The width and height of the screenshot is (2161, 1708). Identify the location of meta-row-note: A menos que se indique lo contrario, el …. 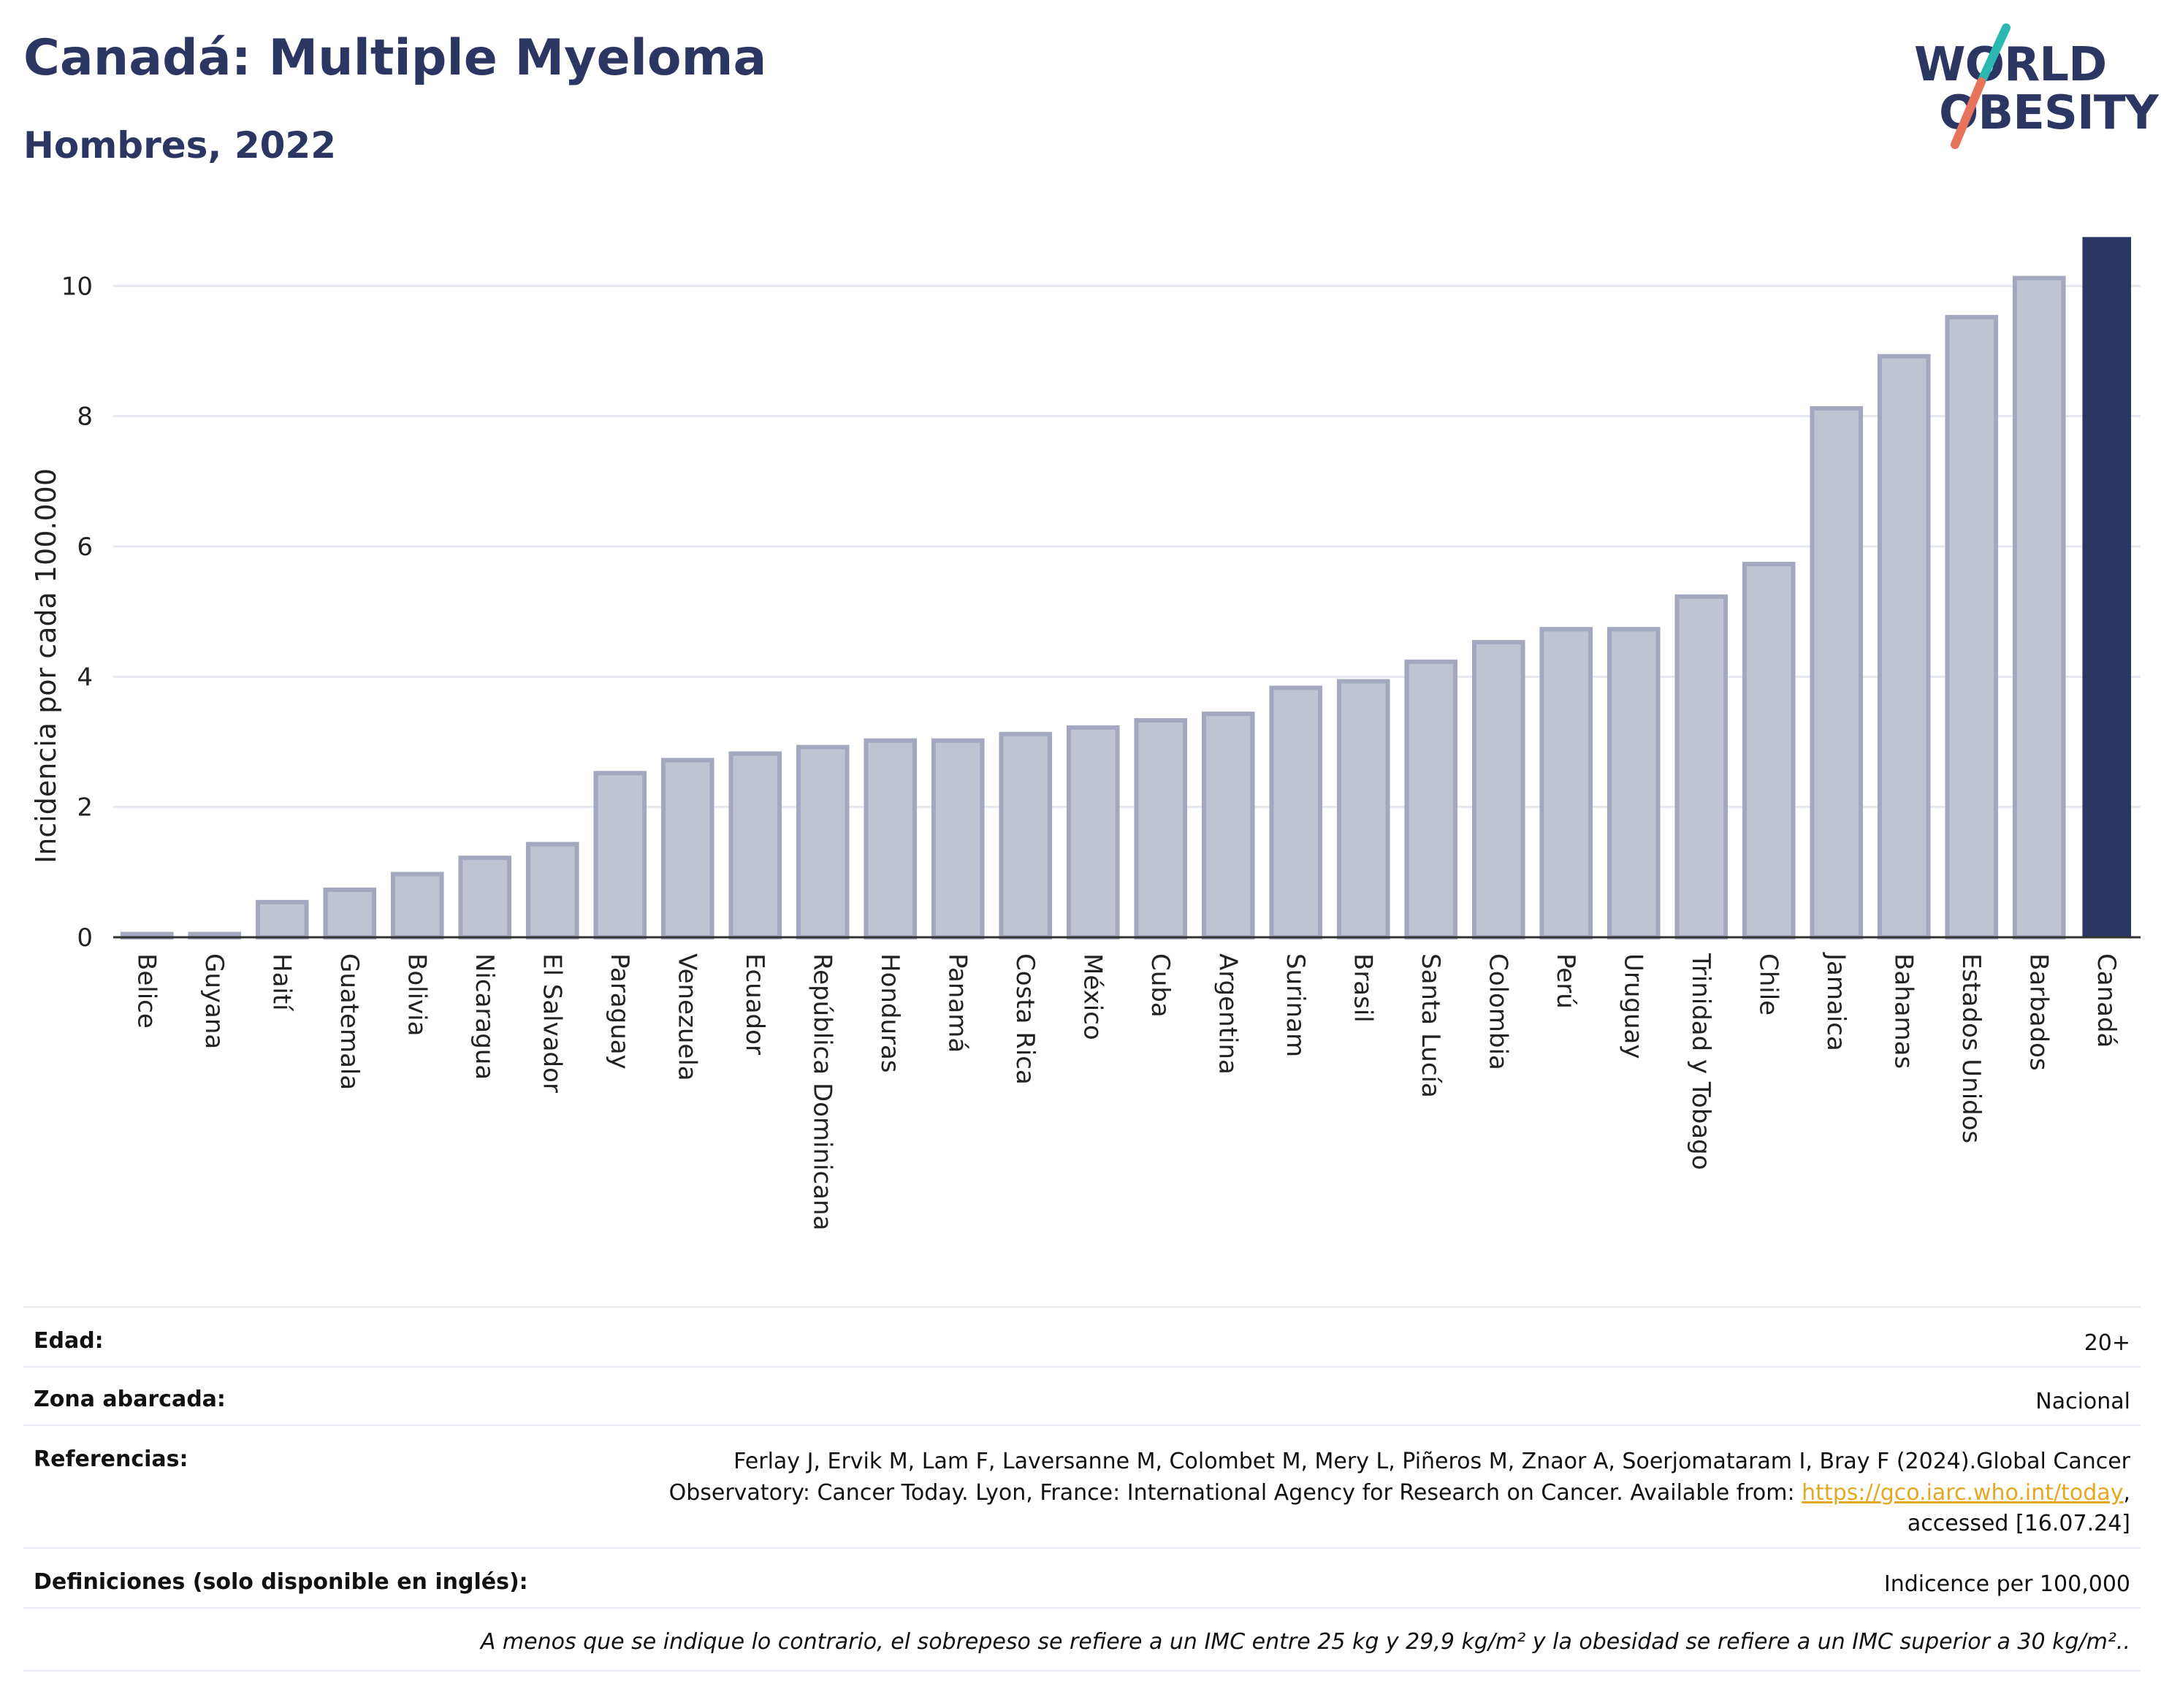
(1082, 1640).